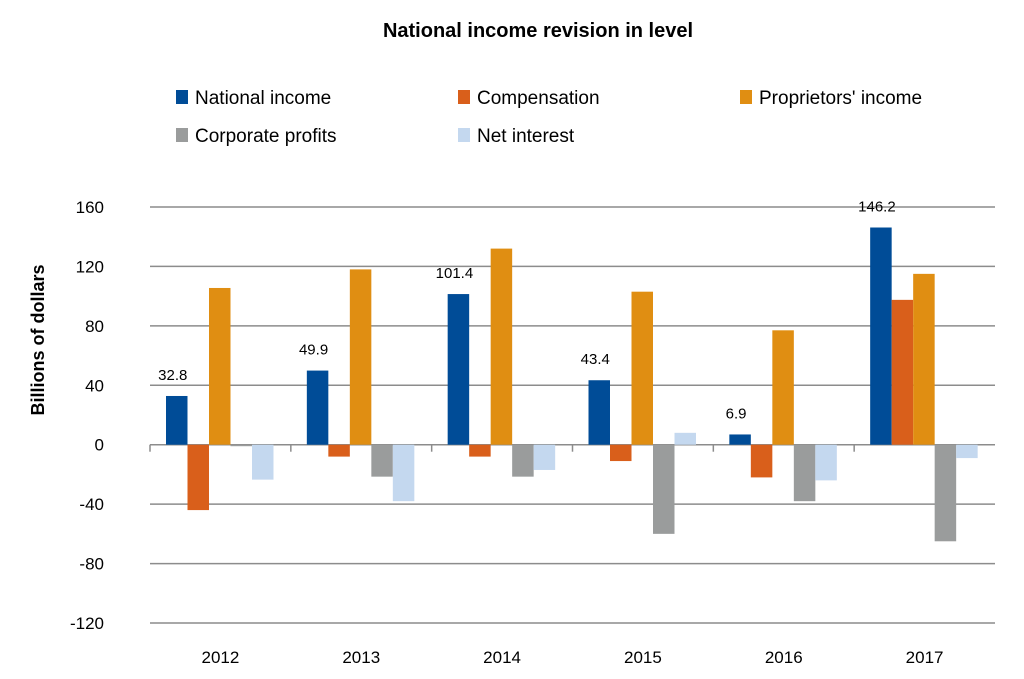 This screenshot has height=679, width=1024. I want to click on bar-proprietors-income-2017, so click(924, 359).